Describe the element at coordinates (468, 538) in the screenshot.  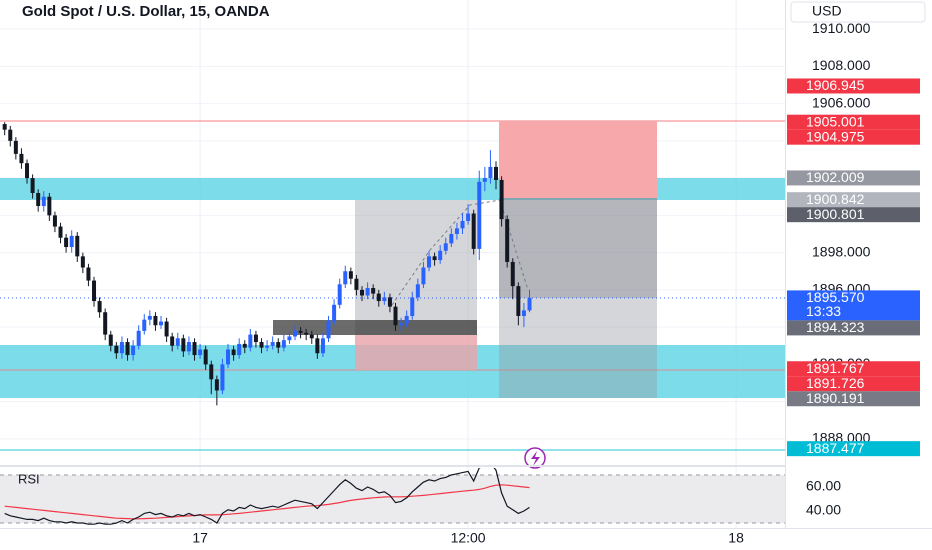
I see `x-tick-label: 12:00` at that location.